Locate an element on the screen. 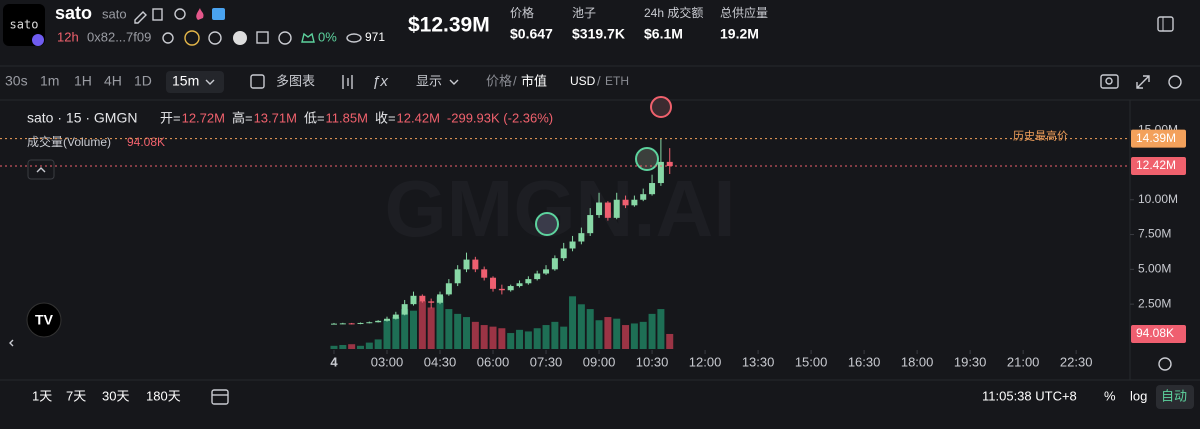 The width and height of the screenshot is (1200, 429). alt-currency: ETH is located at coordinates (617, 81).